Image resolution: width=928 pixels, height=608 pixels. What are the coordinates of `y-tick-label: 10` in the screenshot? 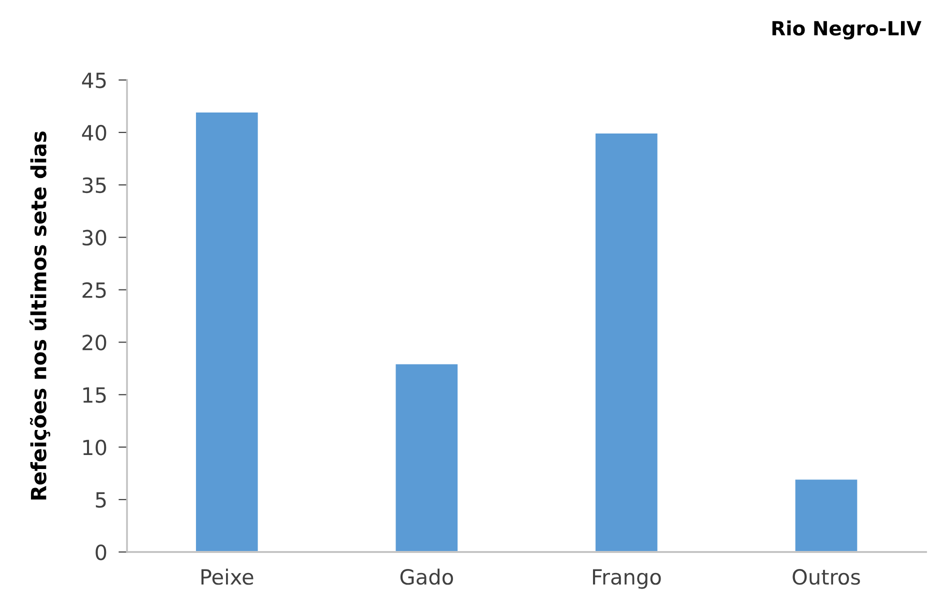 It's located at (94, 448).